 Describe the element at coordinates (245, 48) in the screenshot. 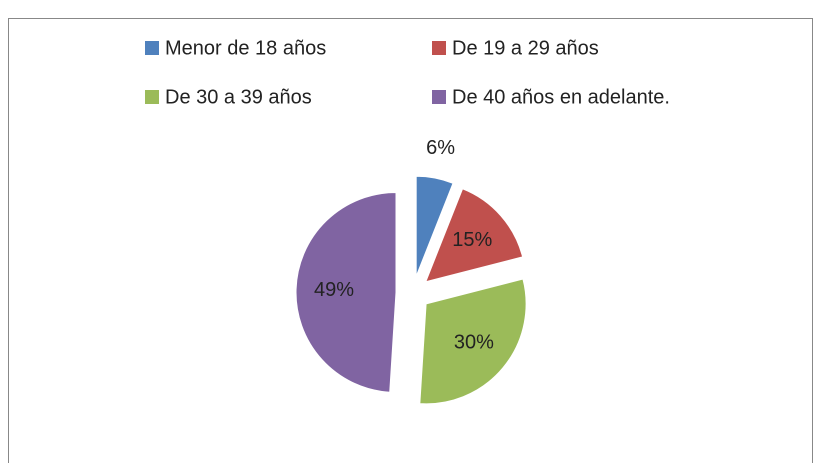

I see `legend-label: Menor de 18 años` at that location.